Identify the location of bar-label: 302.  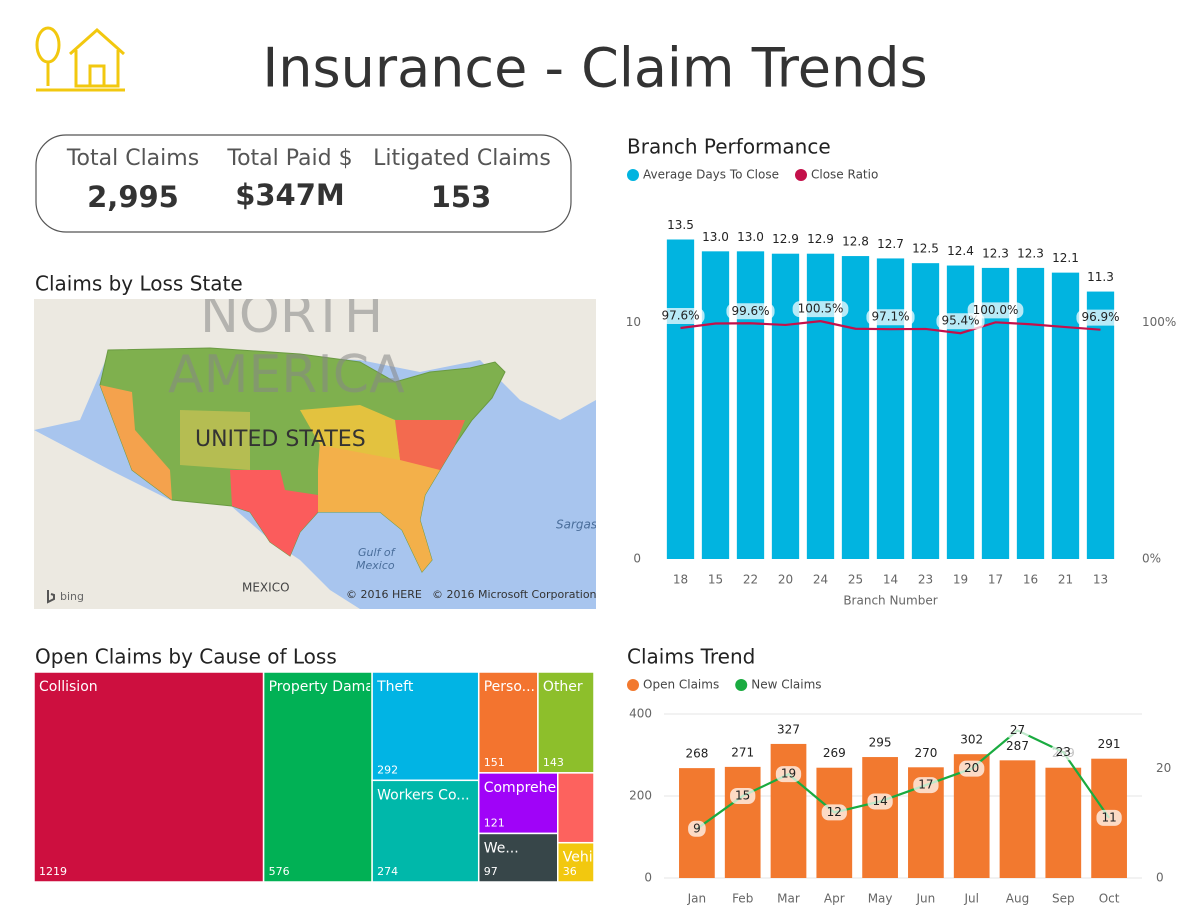
(971, 740).